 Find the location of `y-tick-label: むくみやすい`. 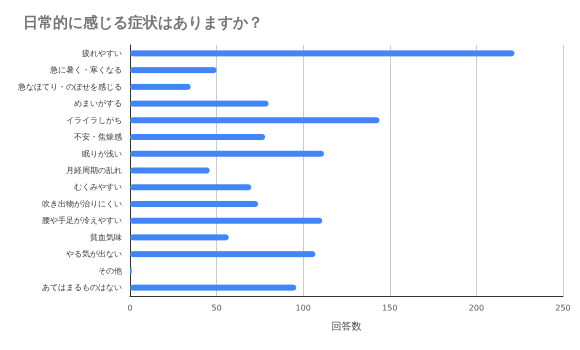

y-tick-label: むくみやすい is located at coordinates (98, 187).